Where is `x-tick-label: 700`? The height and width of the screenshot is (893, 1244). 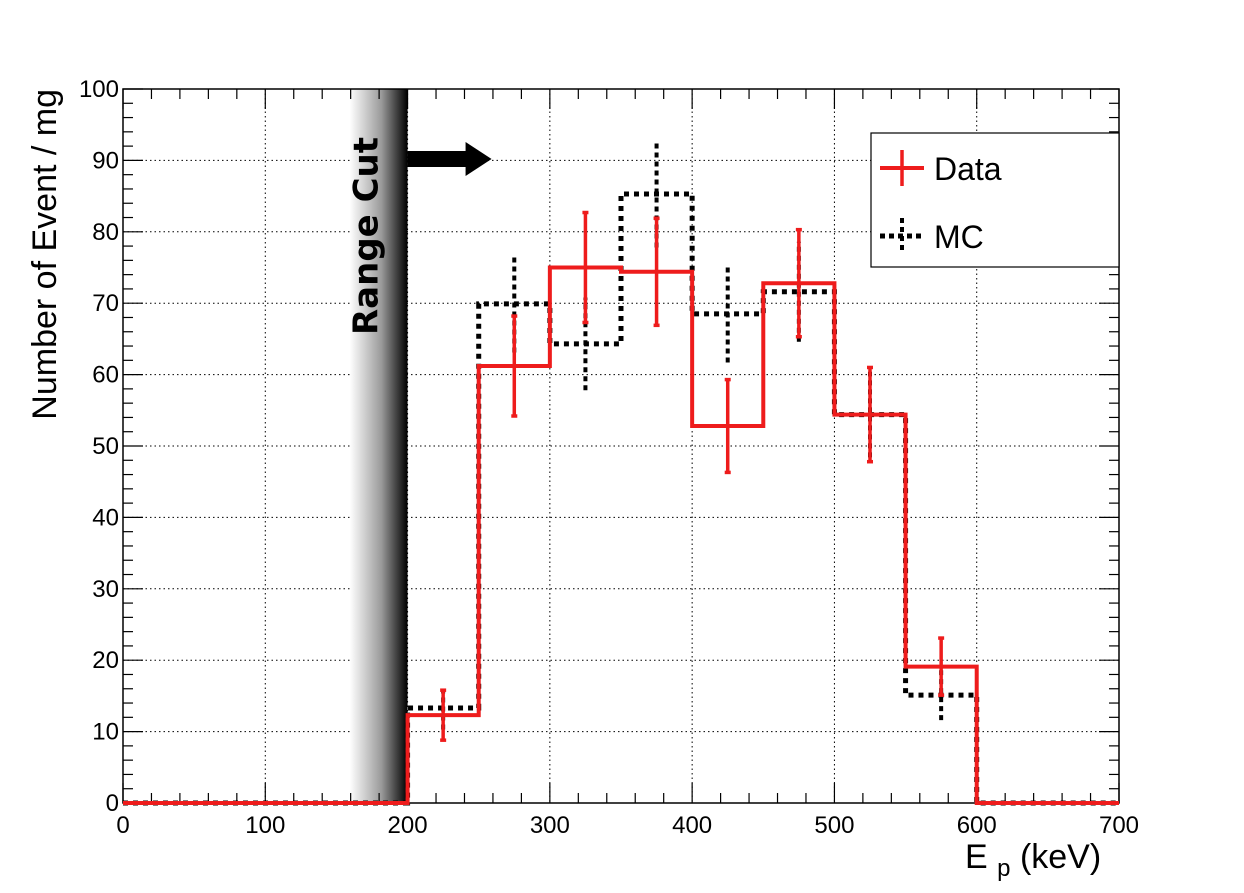
x-tick-label: 700 is located at coordinates (1119, 825).